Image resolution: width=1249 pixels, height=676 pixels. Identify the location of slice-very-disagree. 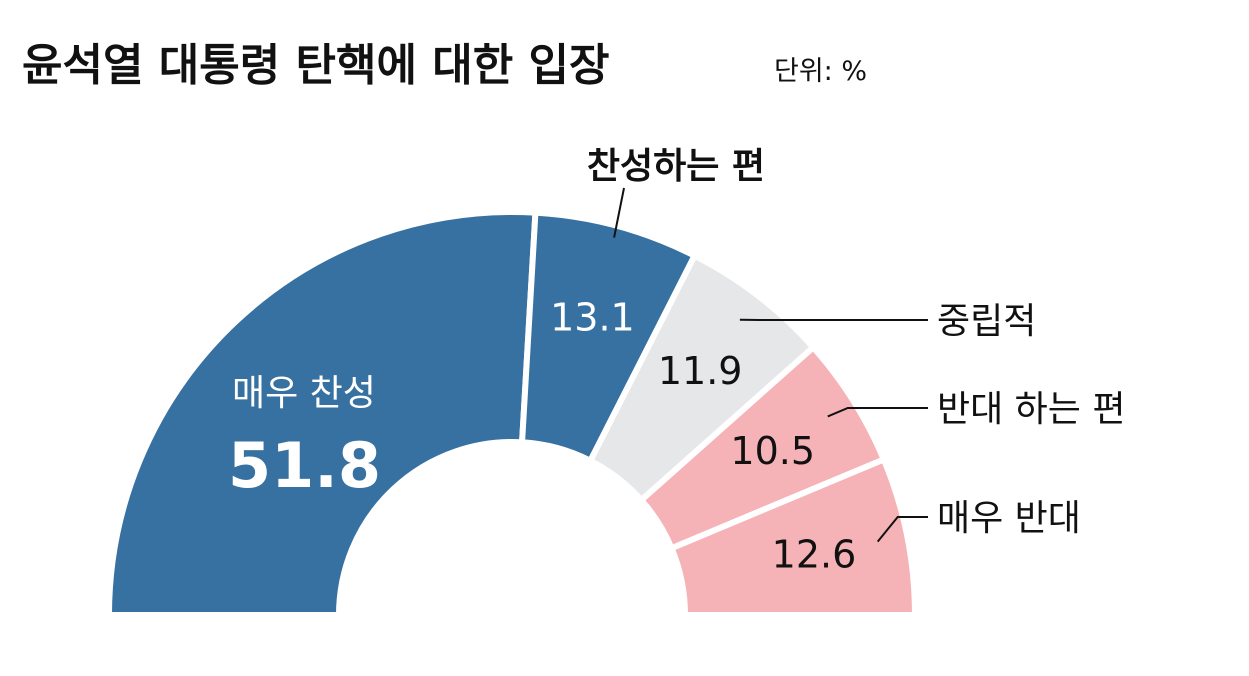
(793, 536).